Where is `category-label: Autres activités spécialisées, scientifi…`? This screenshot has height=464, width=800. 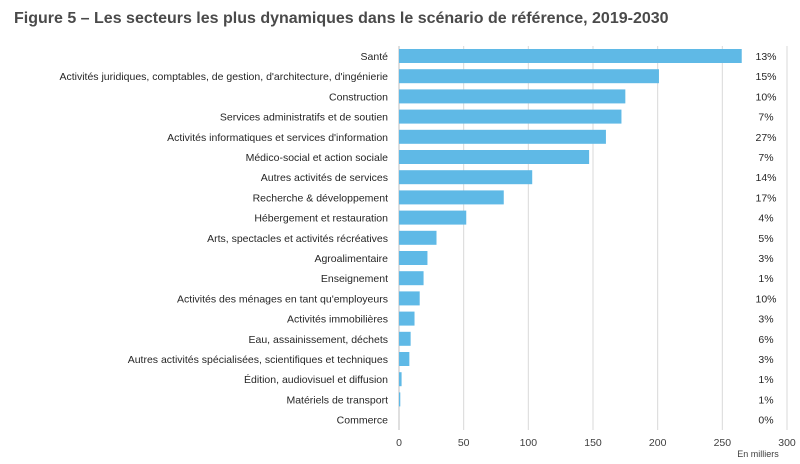
category-label: Autres activités spécialisées, scientifi… is located at coordinates (258, 360).